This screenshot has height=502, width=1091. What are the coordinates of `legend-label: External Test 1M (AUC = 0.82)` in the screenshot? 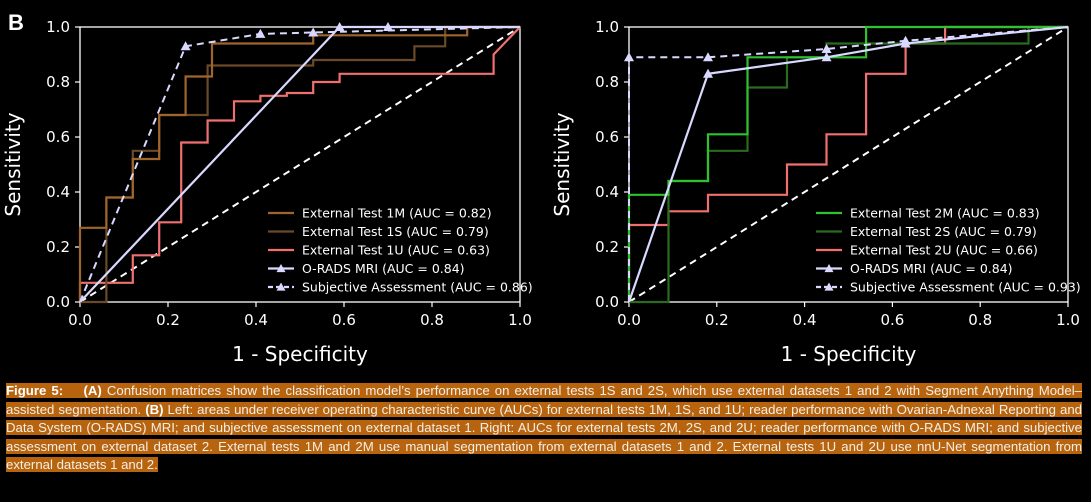 It's located at (397, 213).